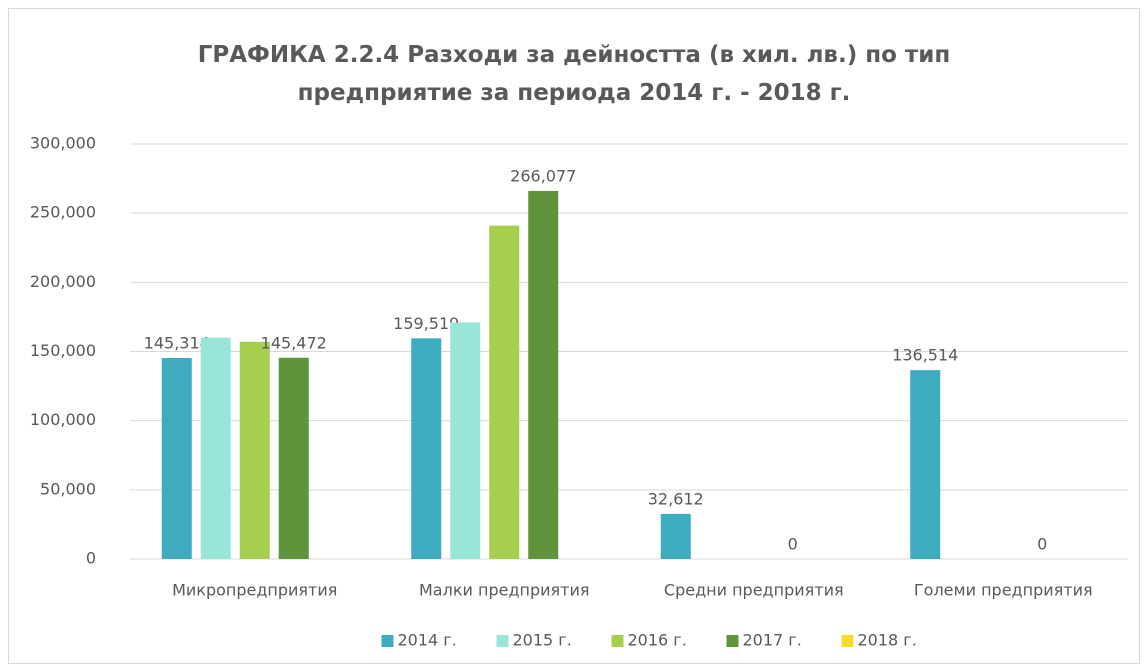 Image resolution: width=1148 pixels, height=672 pixels. What do you see at coordinates (91, 558) in the screenshot?
I see `y-tick-label: 0` at bounding box center [91, 558].